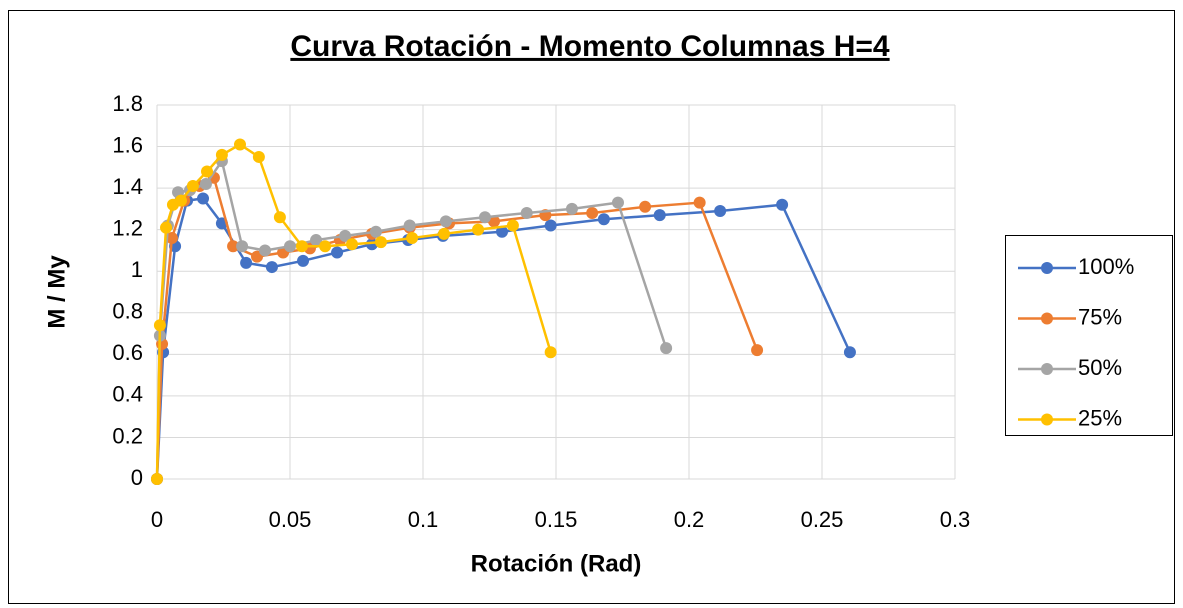 The height and width of the screenshot is (608, 1183). Describe the element at coordinates (127, 352) in the screenshot. I see `y-tick-label: 0.6` at that location.